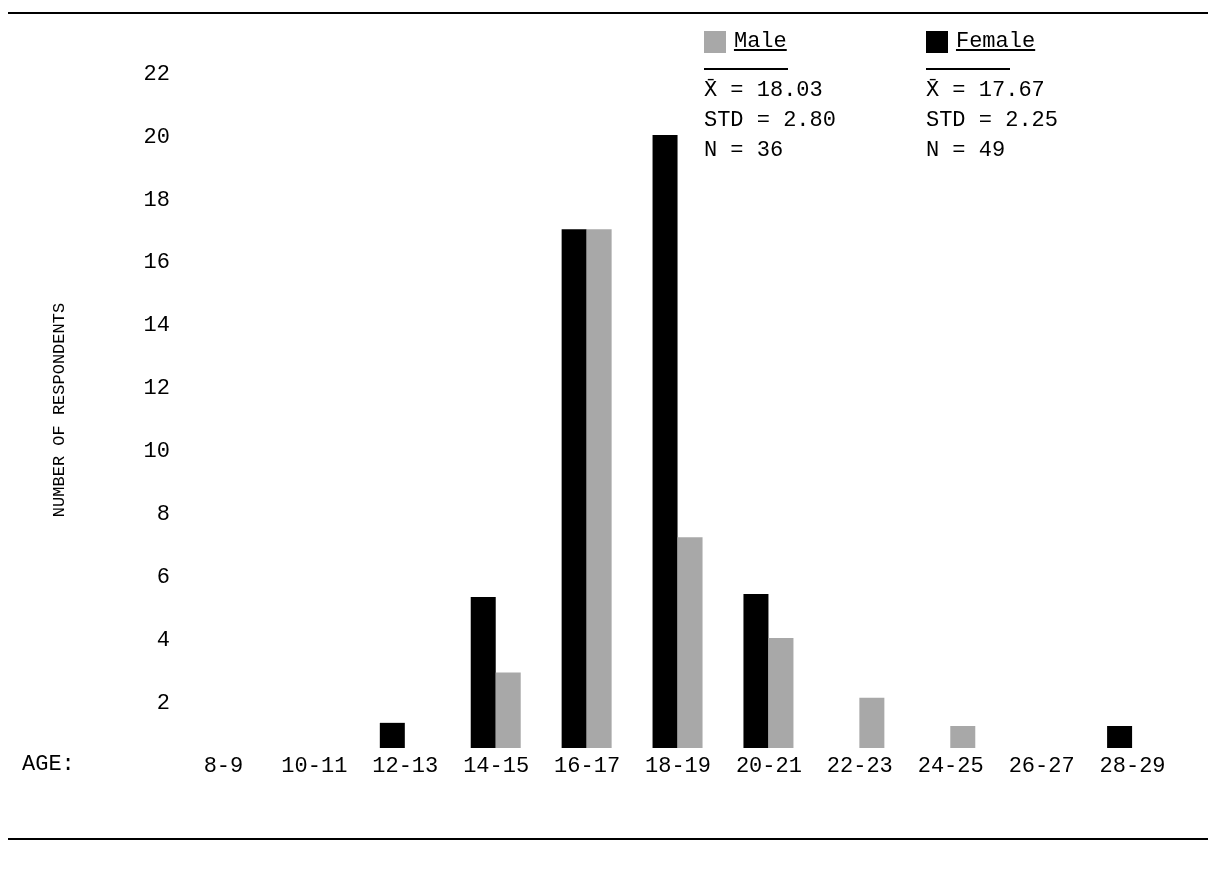 The width and height of the screenshot is (1224, 871). I want to click on x-tick-label: 14-15, so click(496, 766).